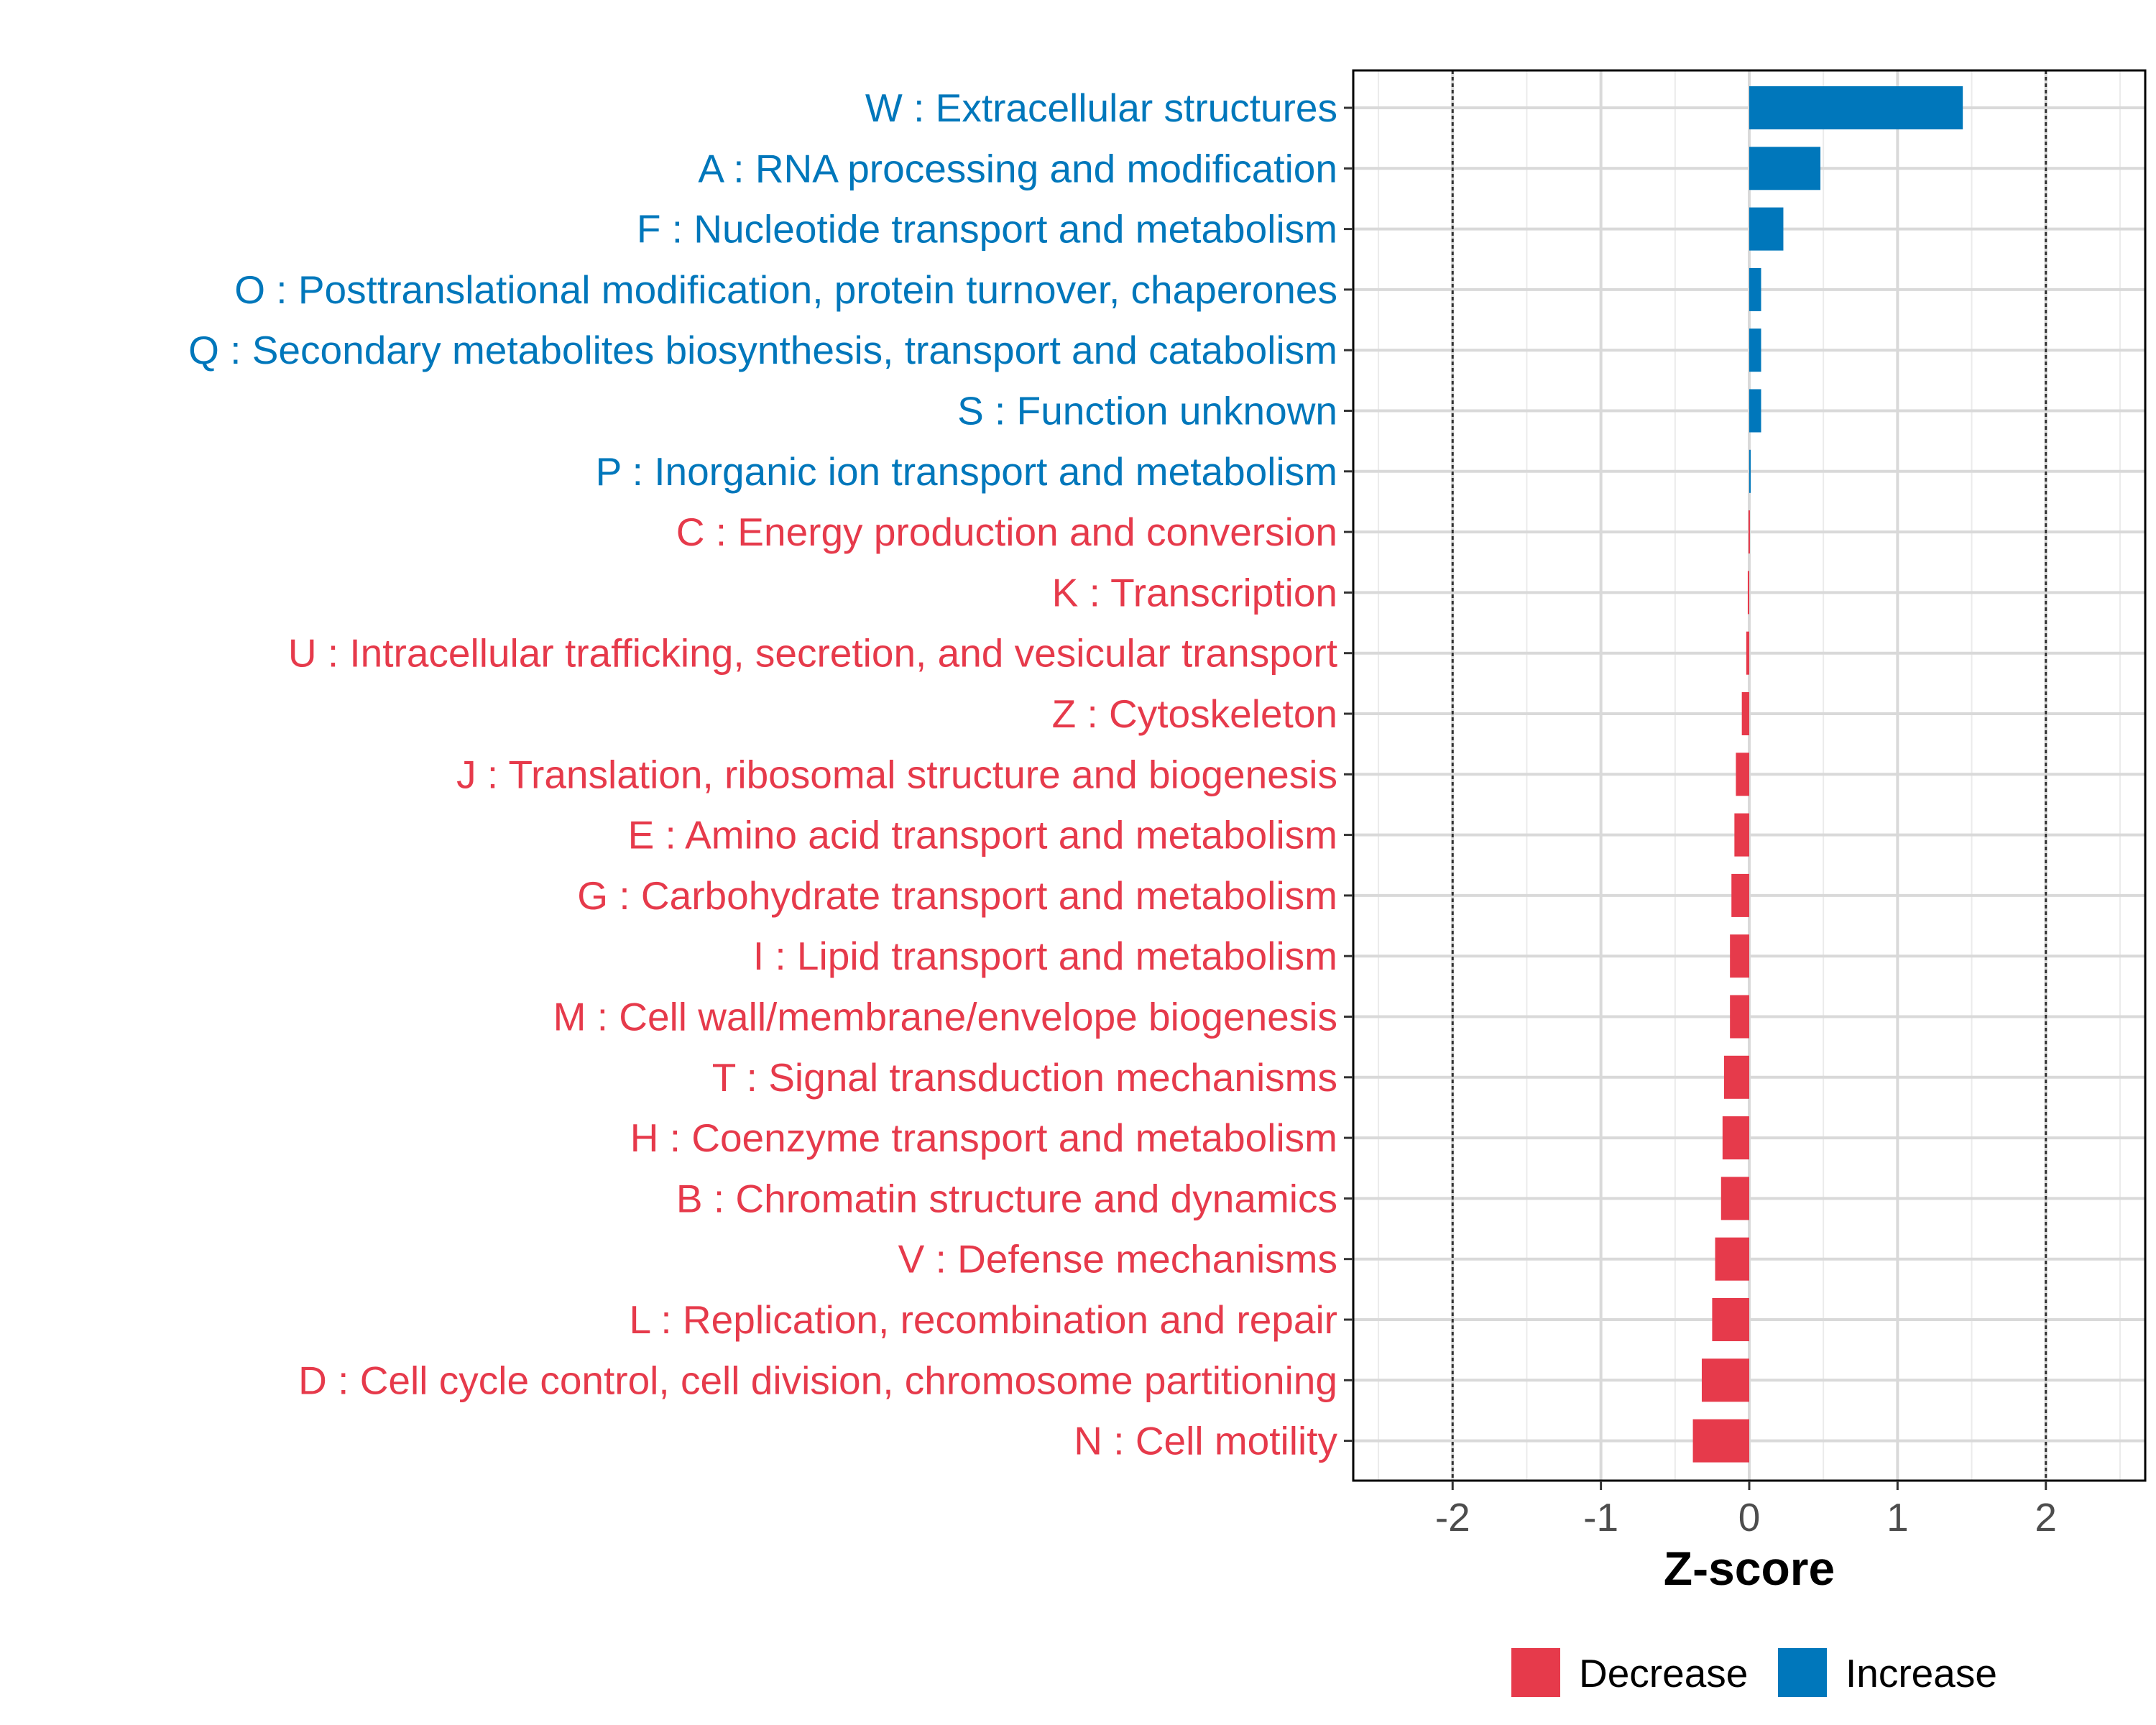 The image size is (2156, 1725). I want to click on x-axis-title: Z-score, so click(1750, 1568).